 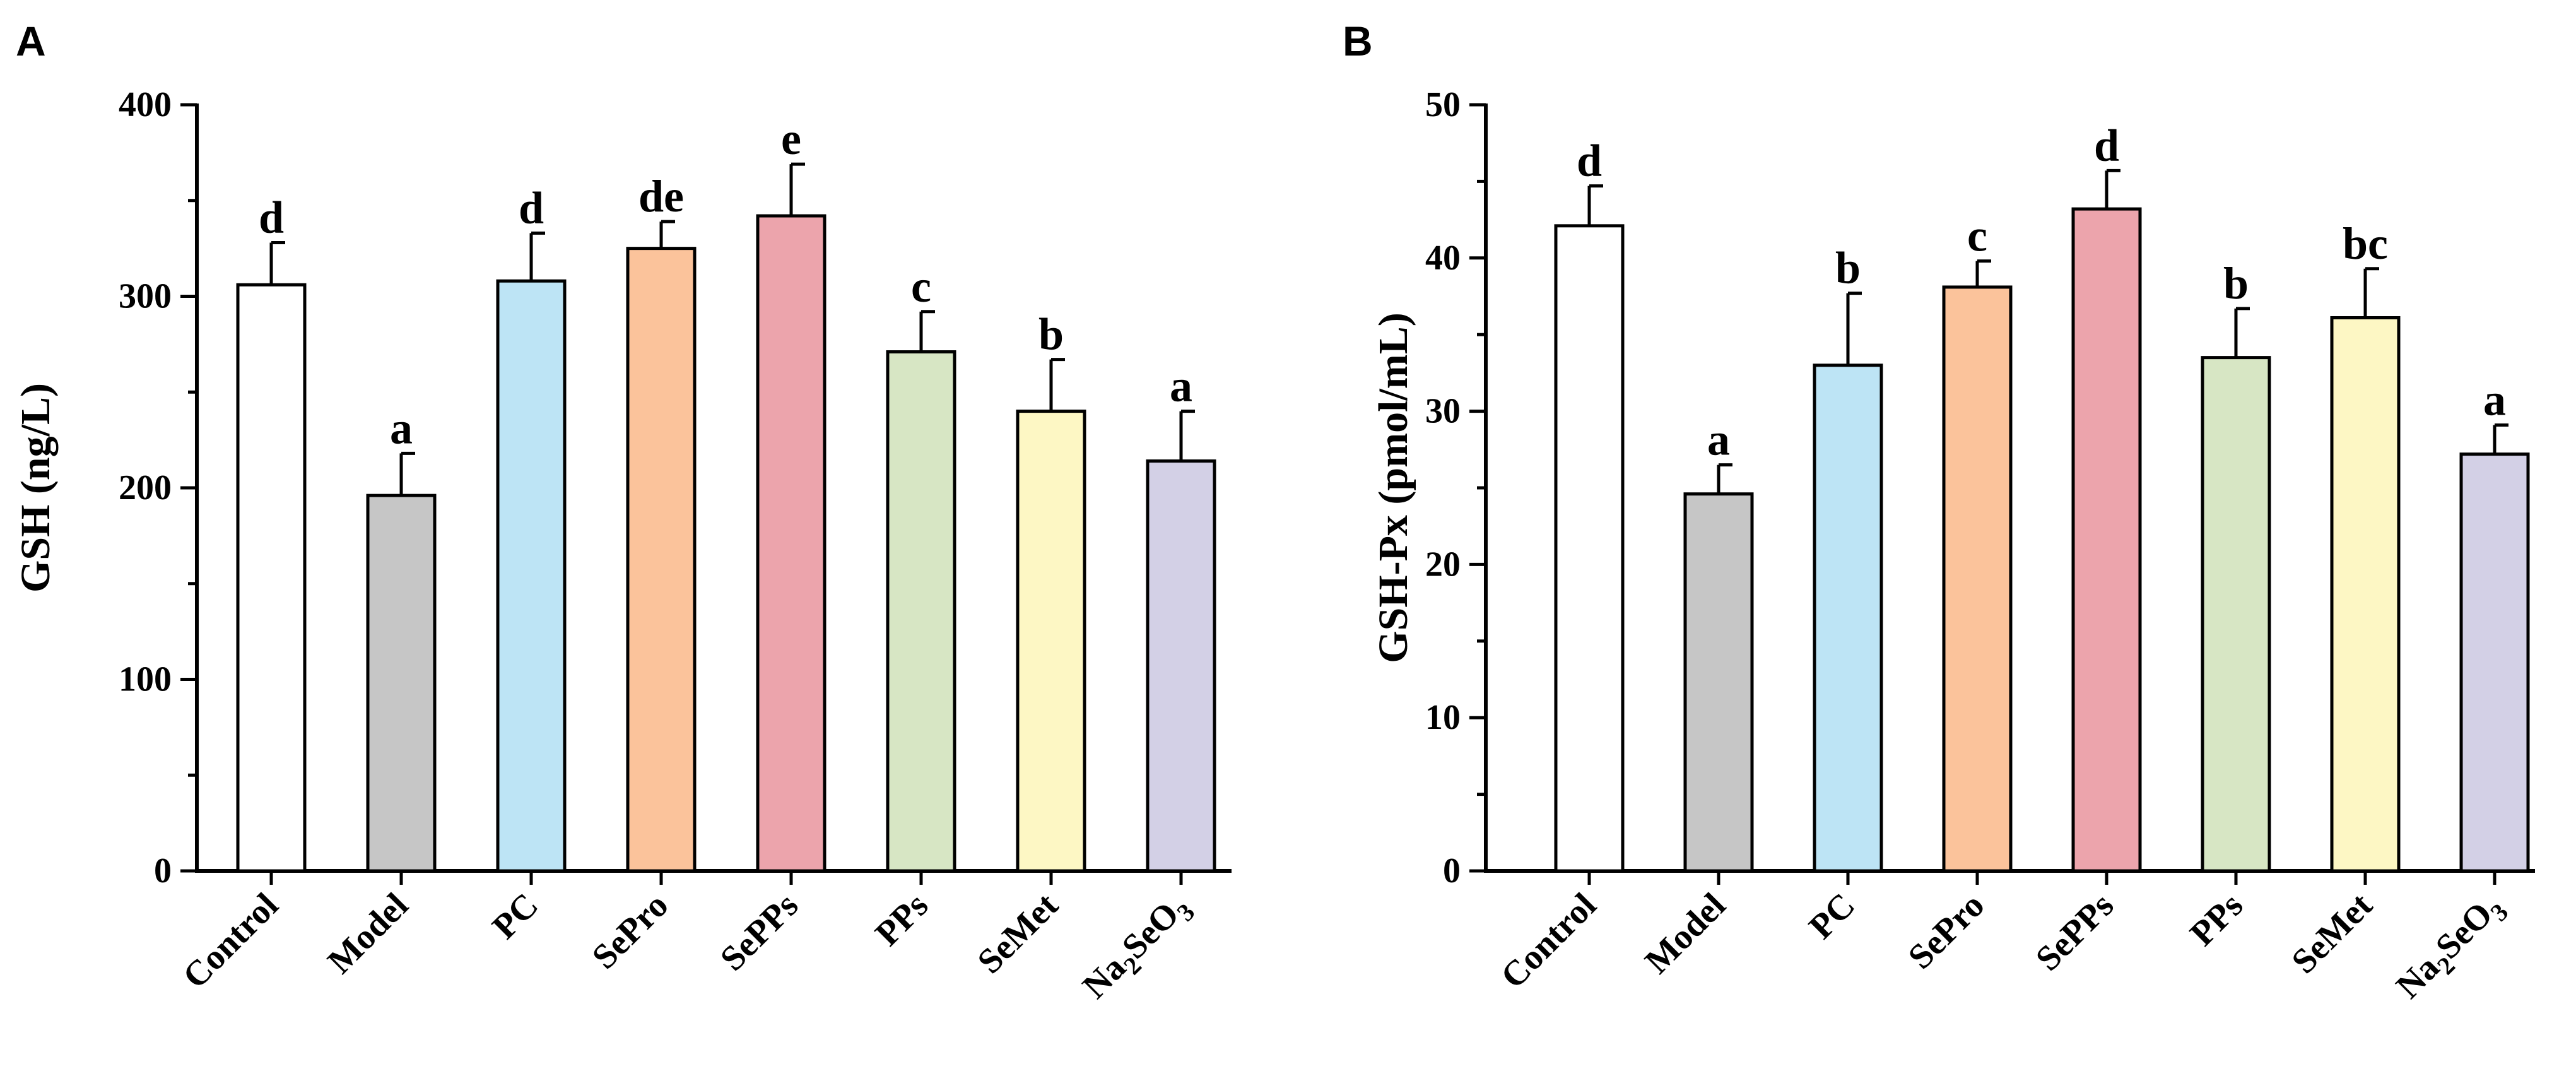 What do you see at coordinates (661, 196) in the screenshot?
I see `panel-a-significance-label: de` at bounding box center [661, 196].